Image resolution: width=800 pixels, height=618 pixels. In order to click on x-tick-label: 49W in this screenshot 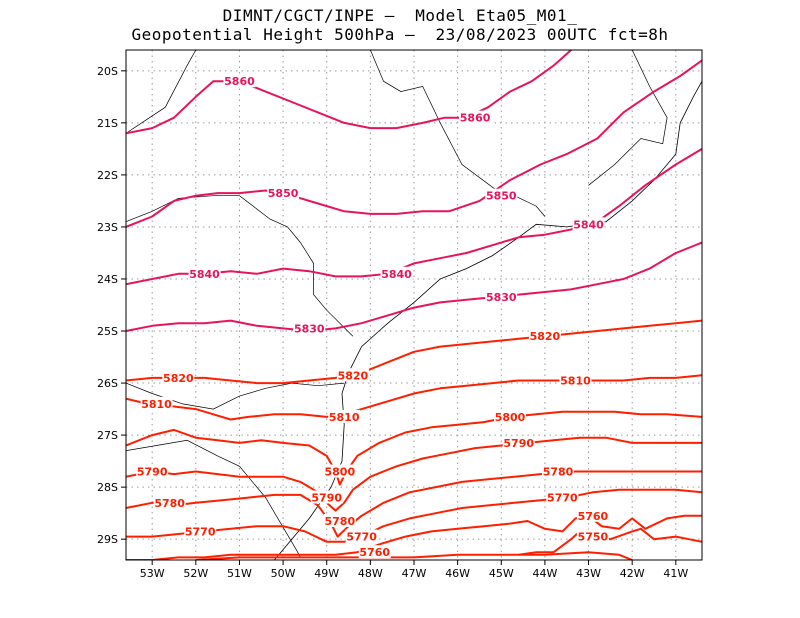, I will do `click(326, 573)`.